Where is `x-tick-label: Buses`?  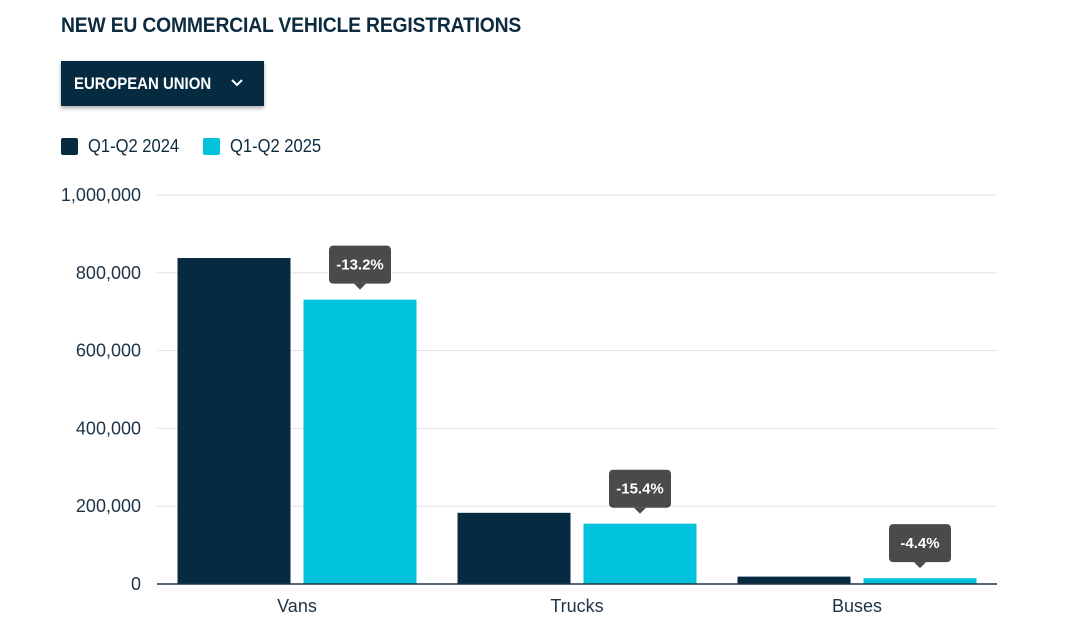 x-tick-label: Buses is located at coordinates (857, 606).